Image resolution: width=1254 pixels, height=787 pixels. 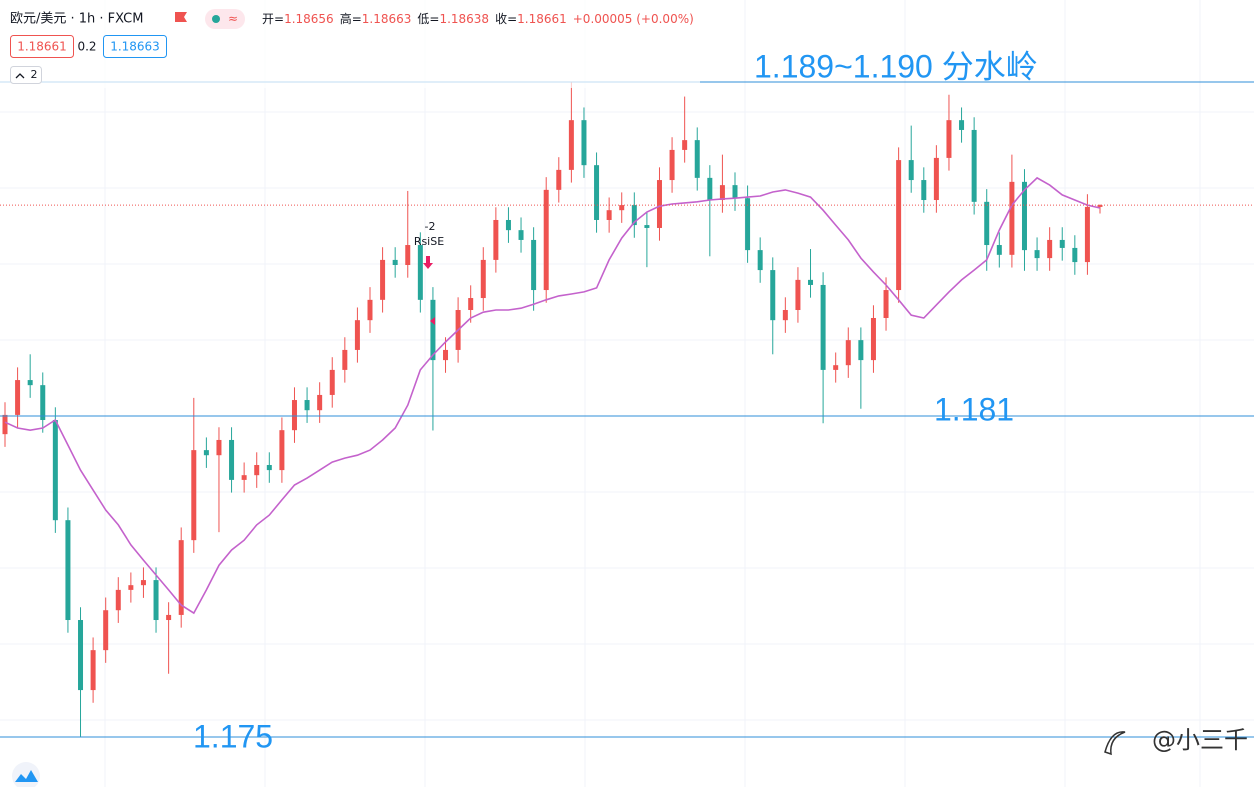 I want to click on signal-value: -2, so click(x=430, y=226).